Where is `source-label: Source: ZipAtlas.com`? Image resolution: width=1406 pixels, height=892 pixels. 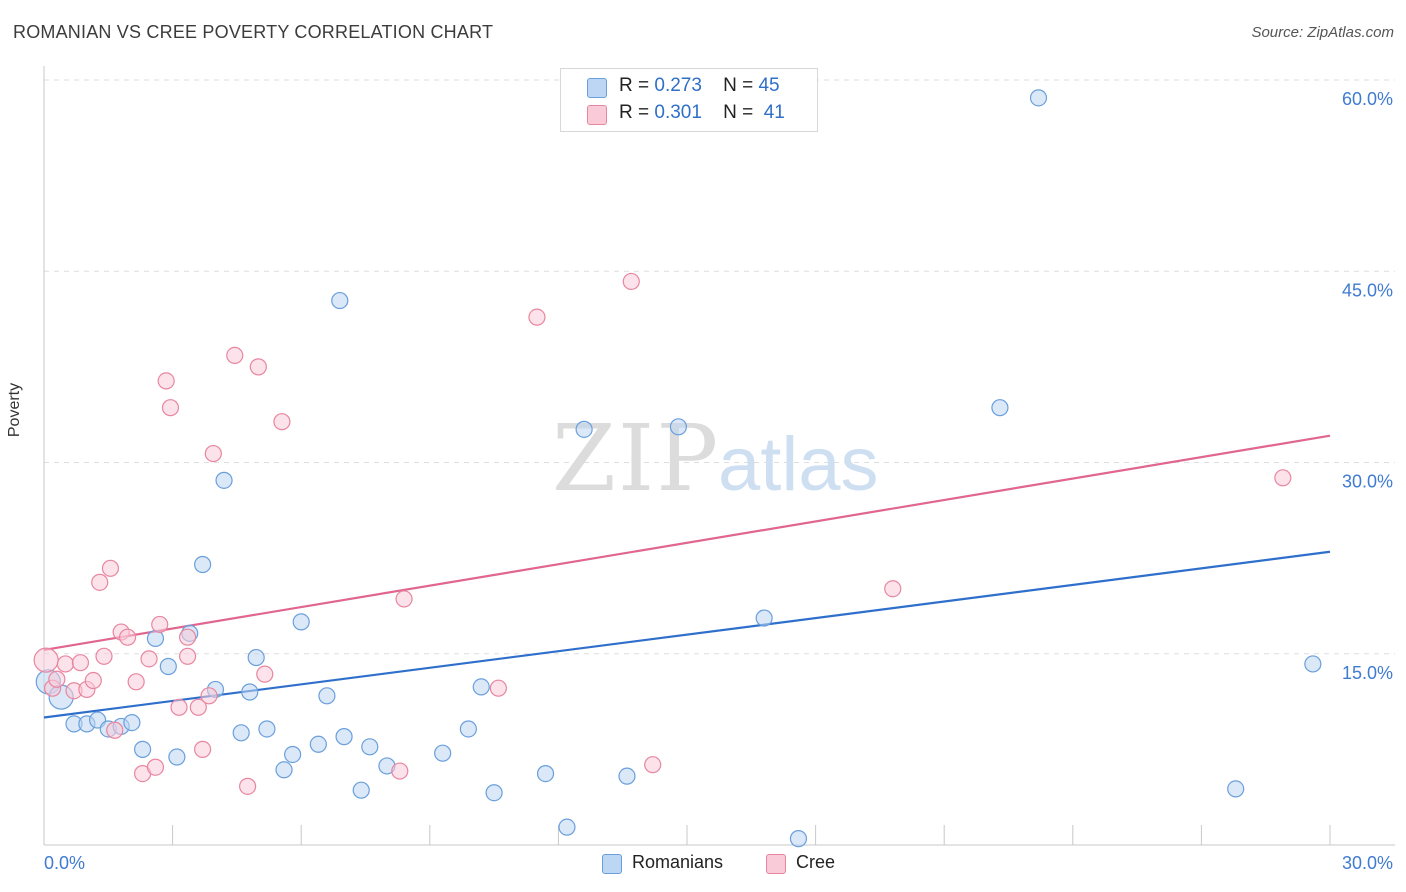 source-label: Source: ZipAtlas.com is located at coordinates (1322, 32).